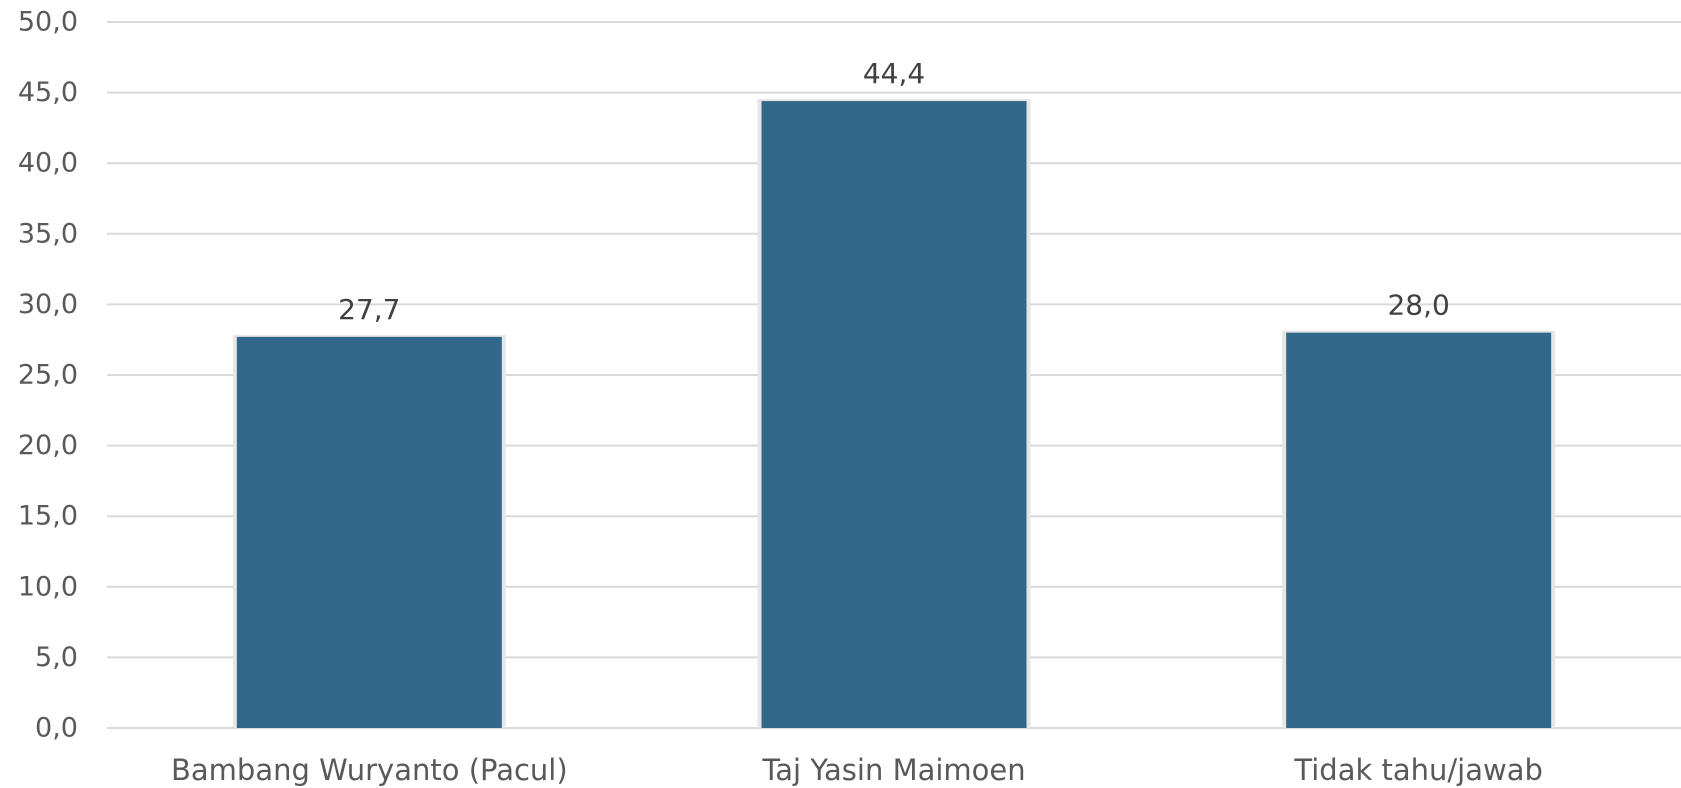 The image size is (1681, 788). I want to click on x-category-label: Tidak tahu/jawab, so click(1417, 770).